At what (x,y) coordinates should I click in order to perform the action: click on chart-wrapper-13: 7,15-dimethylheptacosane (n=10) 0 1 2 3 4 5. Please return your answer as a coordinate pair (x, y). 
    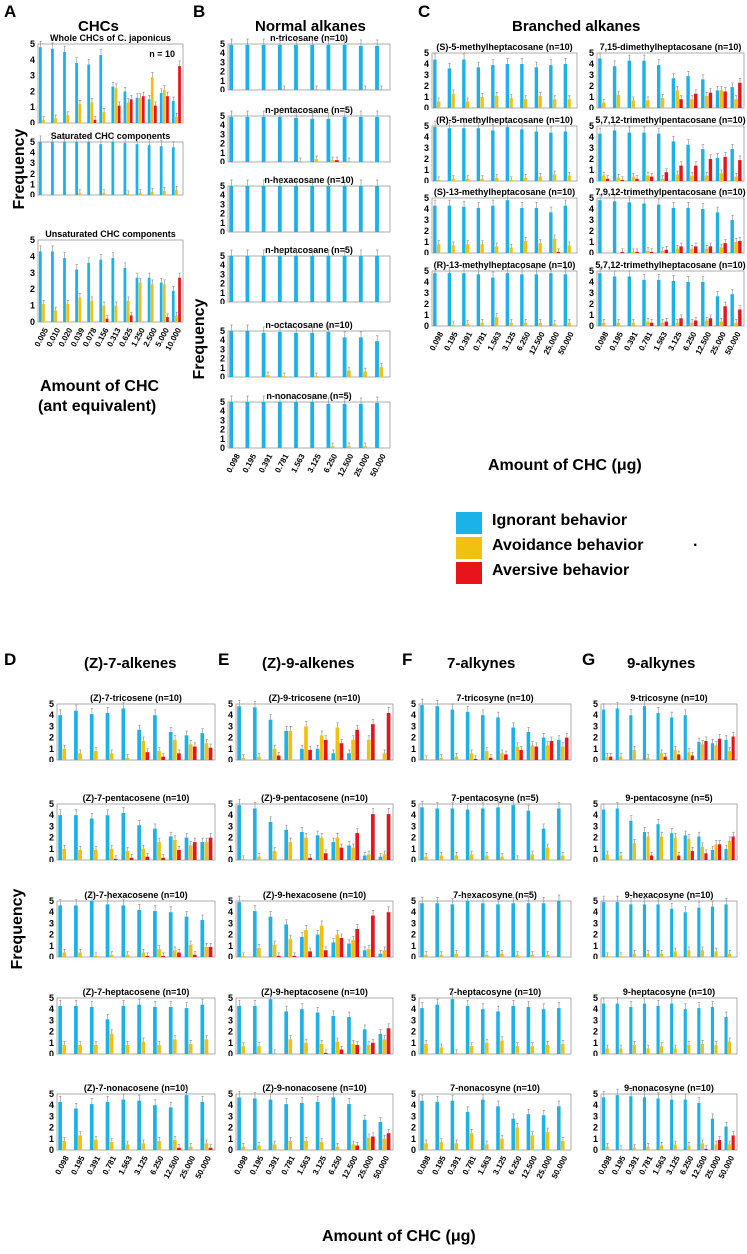
    Looking at the image, I should click on (665, 77).